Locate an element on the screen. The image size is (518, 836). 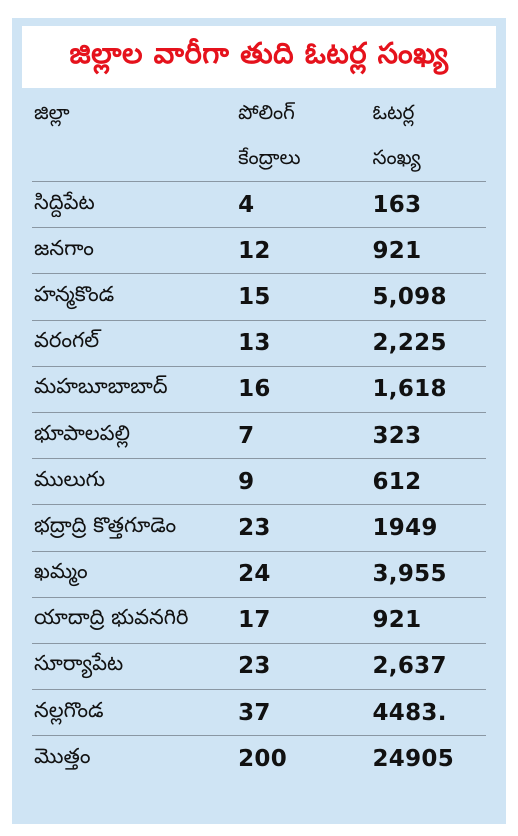
district-cell: మహబూబాబాద్ is located at coordinates (101, 386).